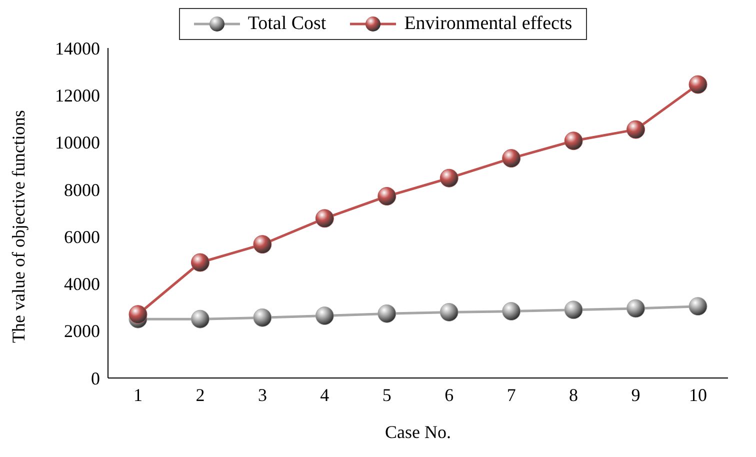  What do you see at coordinates (387, 394) in the screenshot?
I see `x-tick-label: 5` at bounding box center [387, 394].